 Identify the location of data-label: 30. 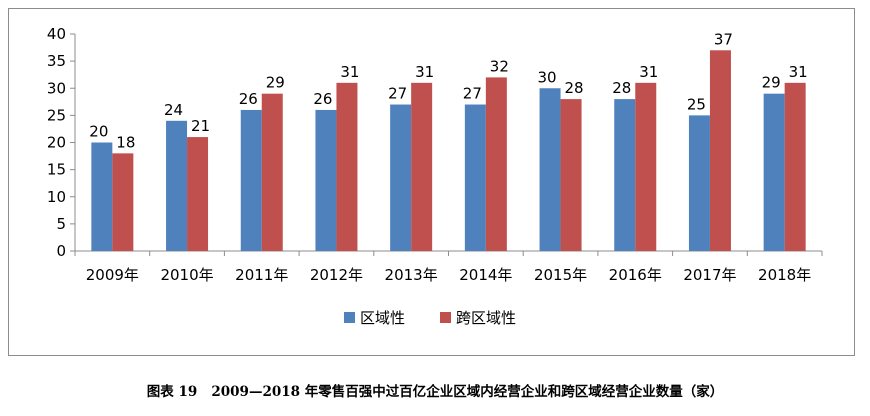
(547, 77).